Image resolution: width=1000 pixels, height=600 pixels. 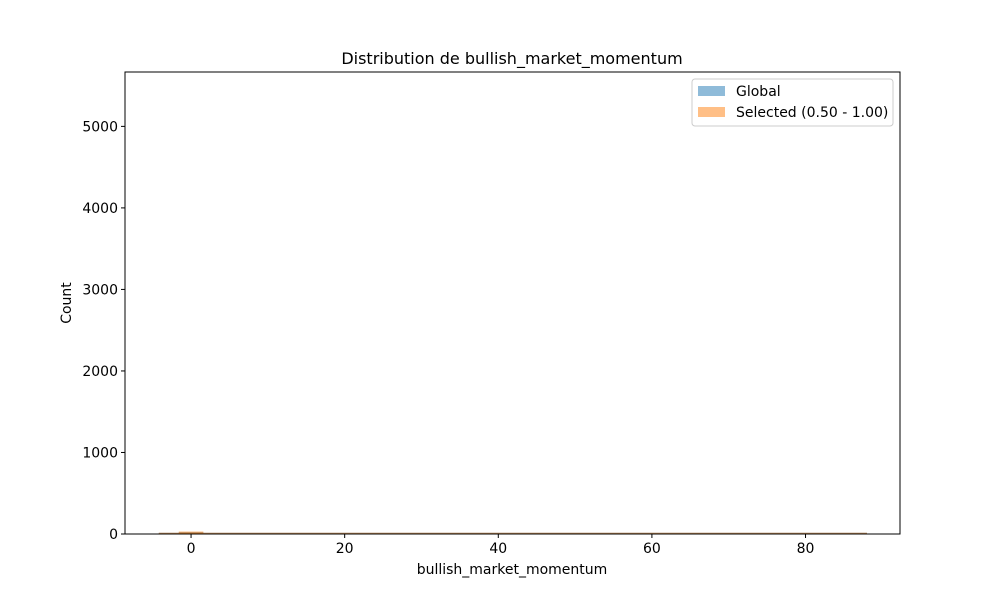 What do you see at coordinates (498, 549) in the screenshot?
I see `x-tick-label: 40` at bounding box center [498, 549].